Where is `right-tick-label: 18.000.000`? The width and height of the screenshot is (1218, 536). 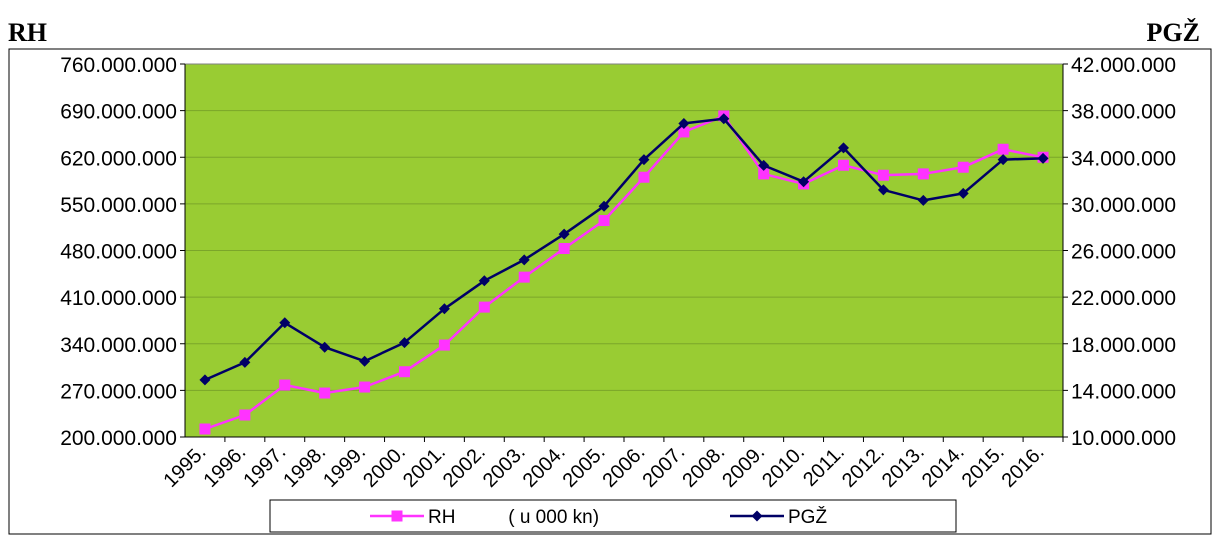
right-tick-label: 18.000.000 is located at coordinates (1123, 345).